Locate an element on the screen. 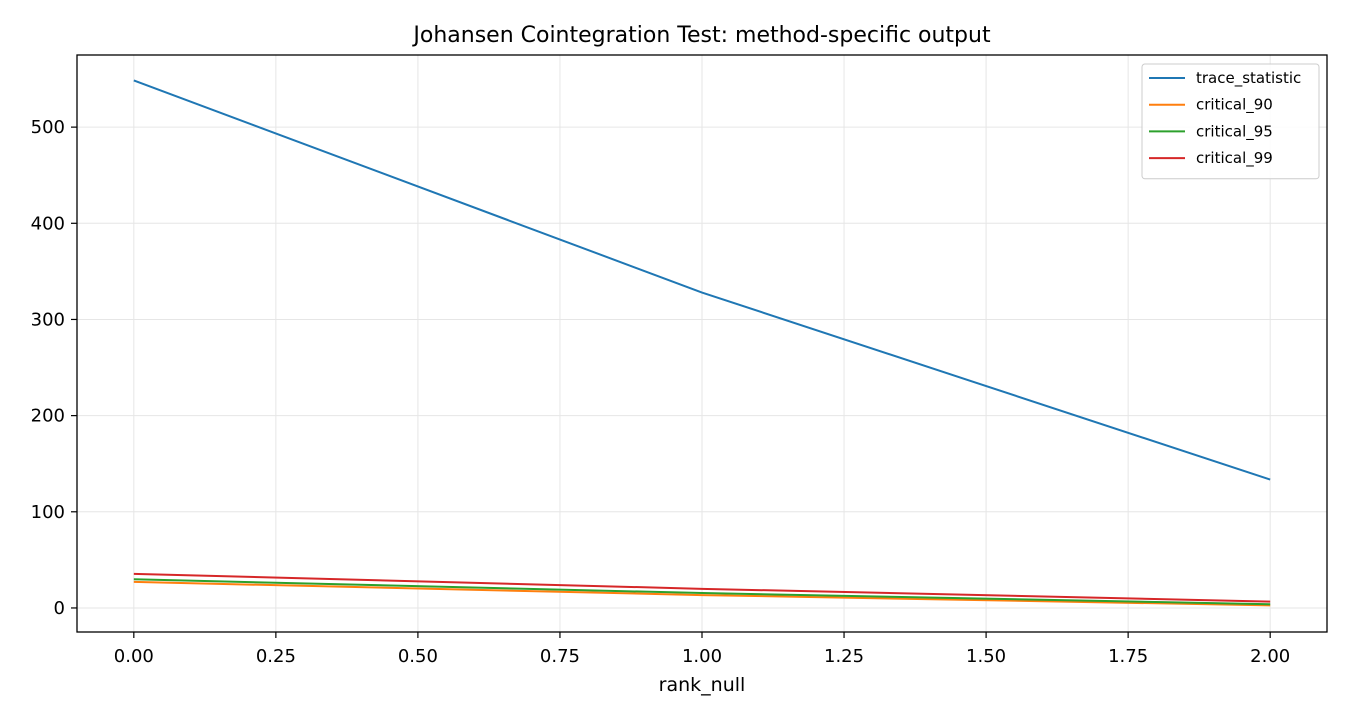 The width and height of the screenshot is (1350, 720). x-axis-label: rank_null is located at coordinates (702, 685).